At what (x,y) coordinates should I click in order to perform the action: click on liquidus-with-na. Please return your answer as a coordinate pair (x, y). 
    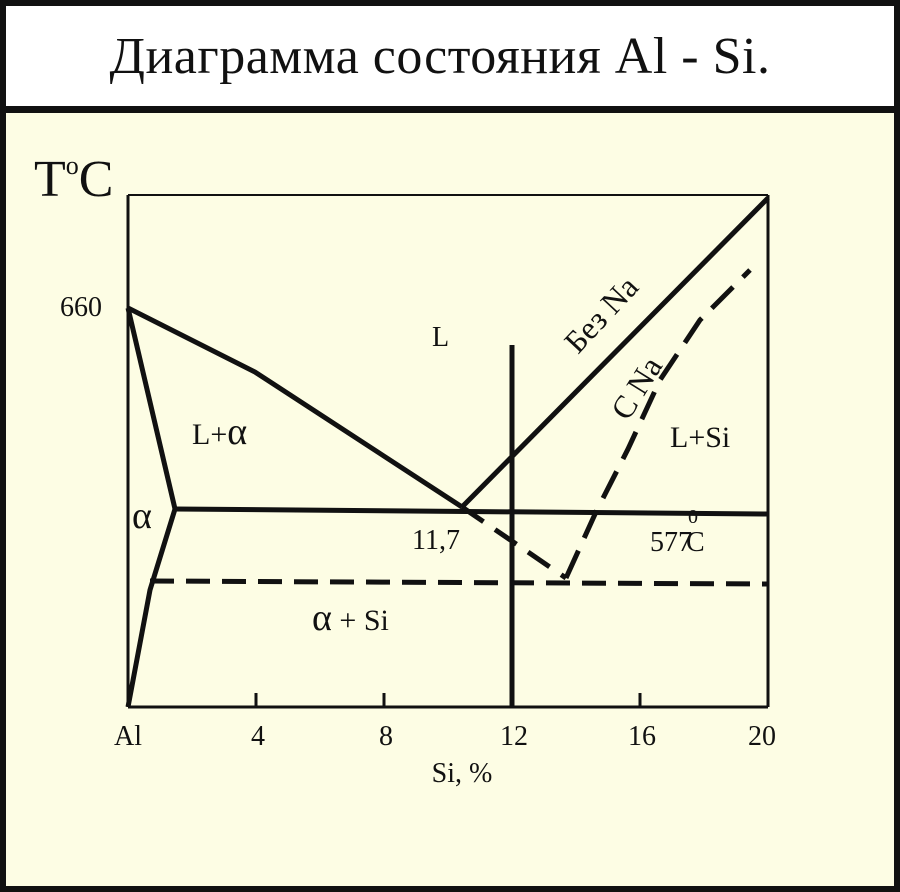
    Looking at the image, I should click on (657, 424).